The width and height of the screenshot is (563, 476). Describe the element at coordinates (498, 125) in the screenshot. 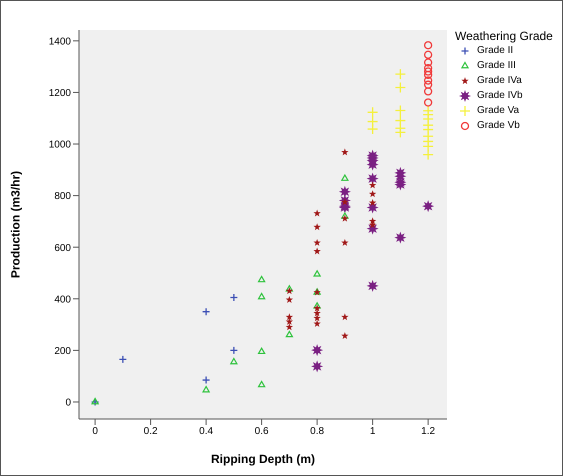

I see `legend-label: Grade Vb` at that location.